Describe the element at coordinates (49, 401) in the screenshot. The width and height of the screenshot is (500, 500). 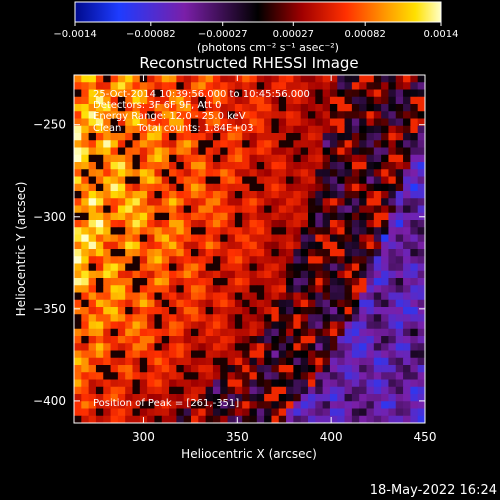
I see `y-tick-label: −400` at that location.